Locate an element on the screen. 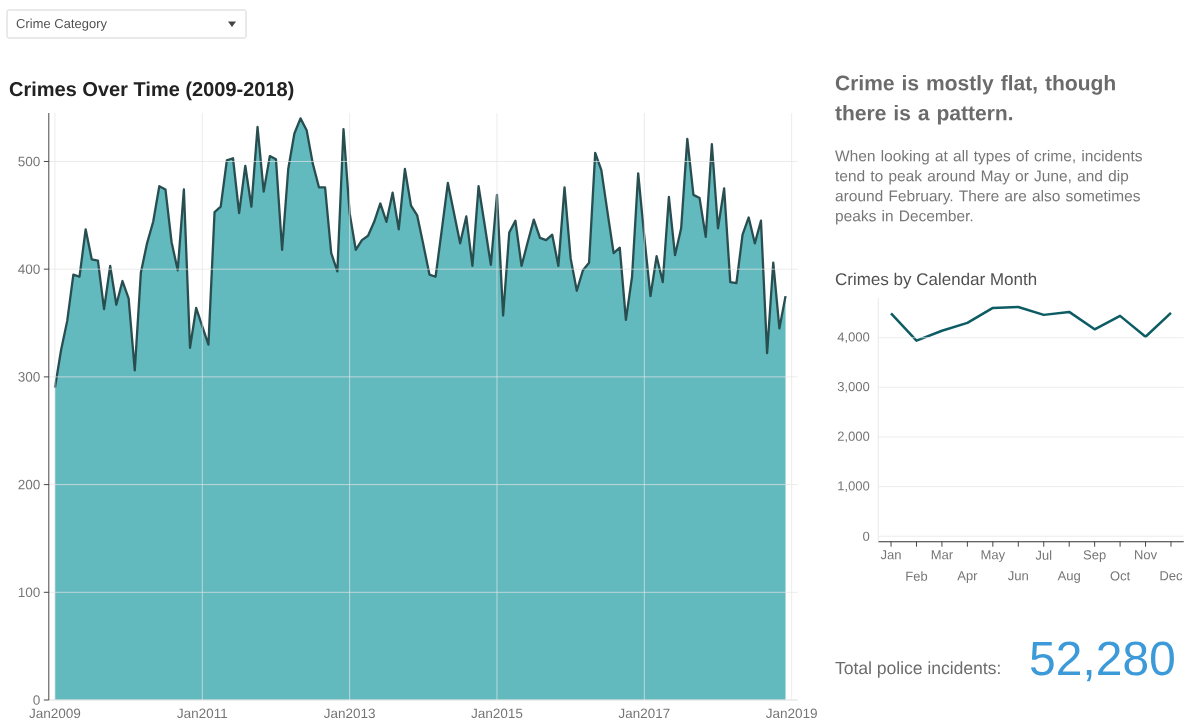 Image resolution: width=1188 pixels, height=726 pixels. x-tick-label: Apr is located at coordinates (967, 577).